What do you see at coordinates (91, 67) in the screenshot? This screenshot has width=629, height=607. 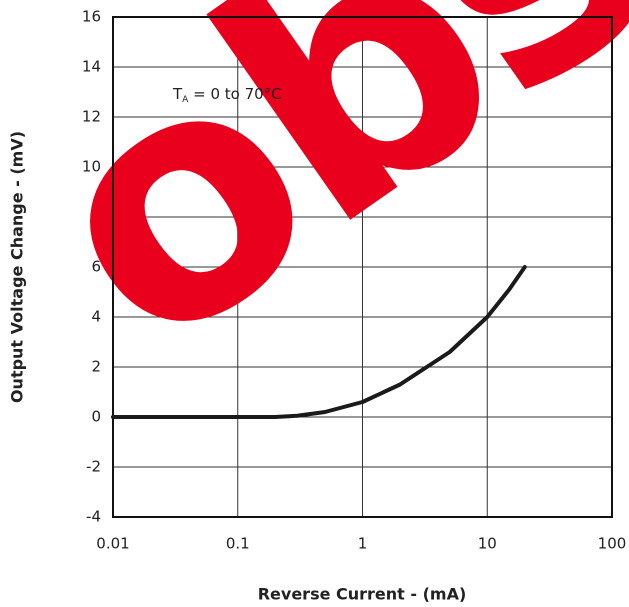 I see `y-tick-label: 14` at bounding box center [91, 67].